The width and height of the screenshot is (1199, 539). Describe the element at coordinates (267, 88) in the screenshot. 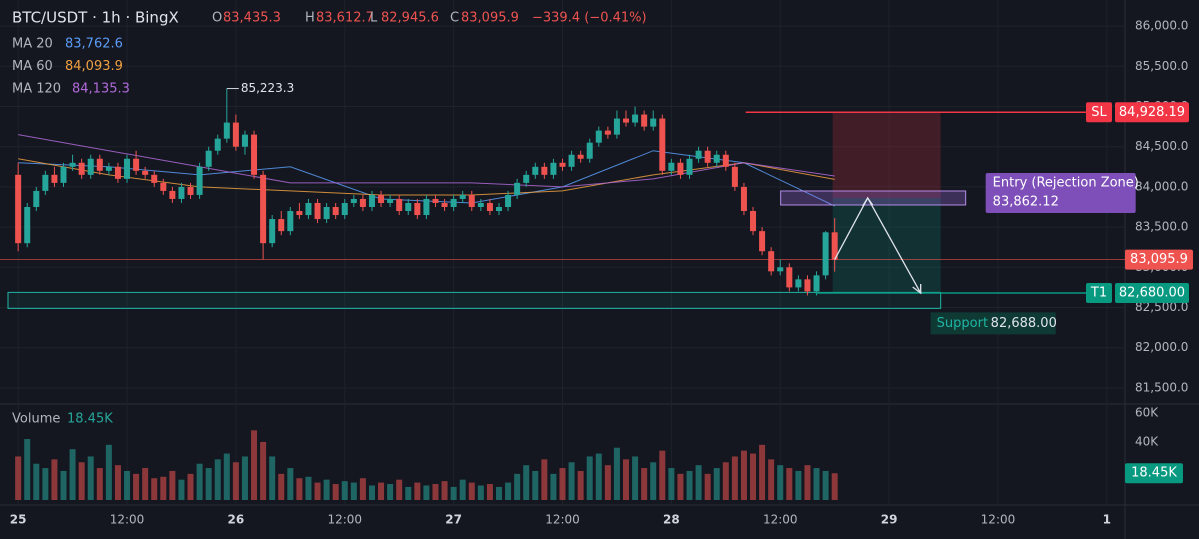

I see `peak-label: 85,223.3` at that location.